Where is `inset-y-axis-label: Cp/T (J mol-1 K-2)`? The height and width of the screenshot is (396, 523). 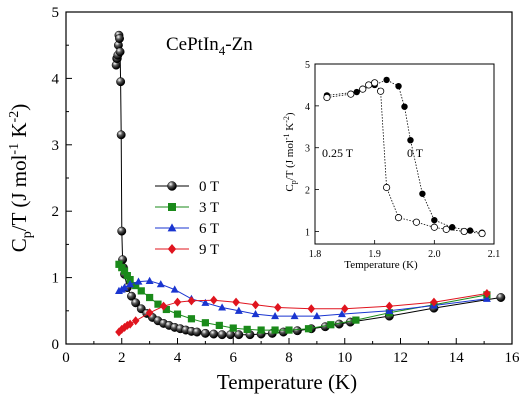
inset-y-axis-label: Cp/T (J mol-1 K-2) is located at coordinates (290, 152).